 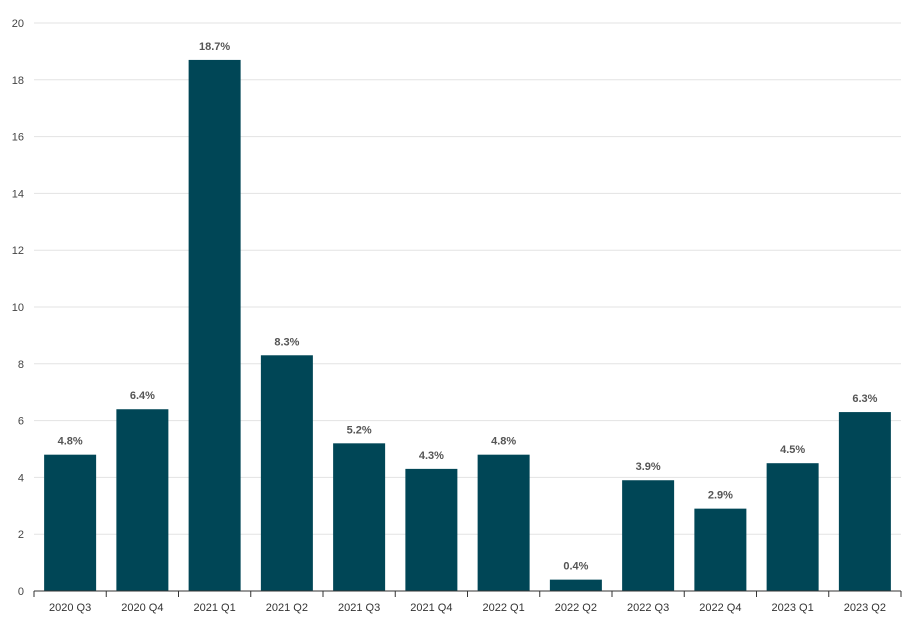 I want to click on data-label: 6.4%, so click(x=142, y=396).